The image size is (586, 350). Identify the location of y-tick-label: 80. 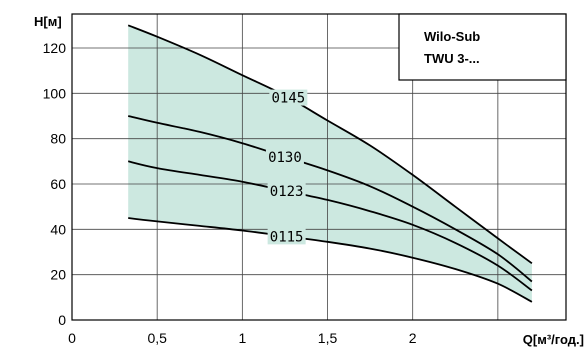
(58, 139).